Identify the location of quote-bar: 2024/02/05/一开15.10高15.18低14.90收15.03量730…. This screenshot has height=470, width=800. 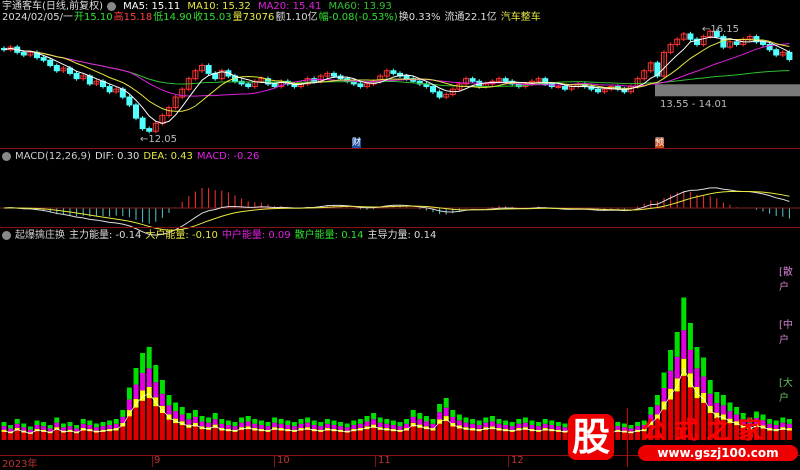
(273, 18).